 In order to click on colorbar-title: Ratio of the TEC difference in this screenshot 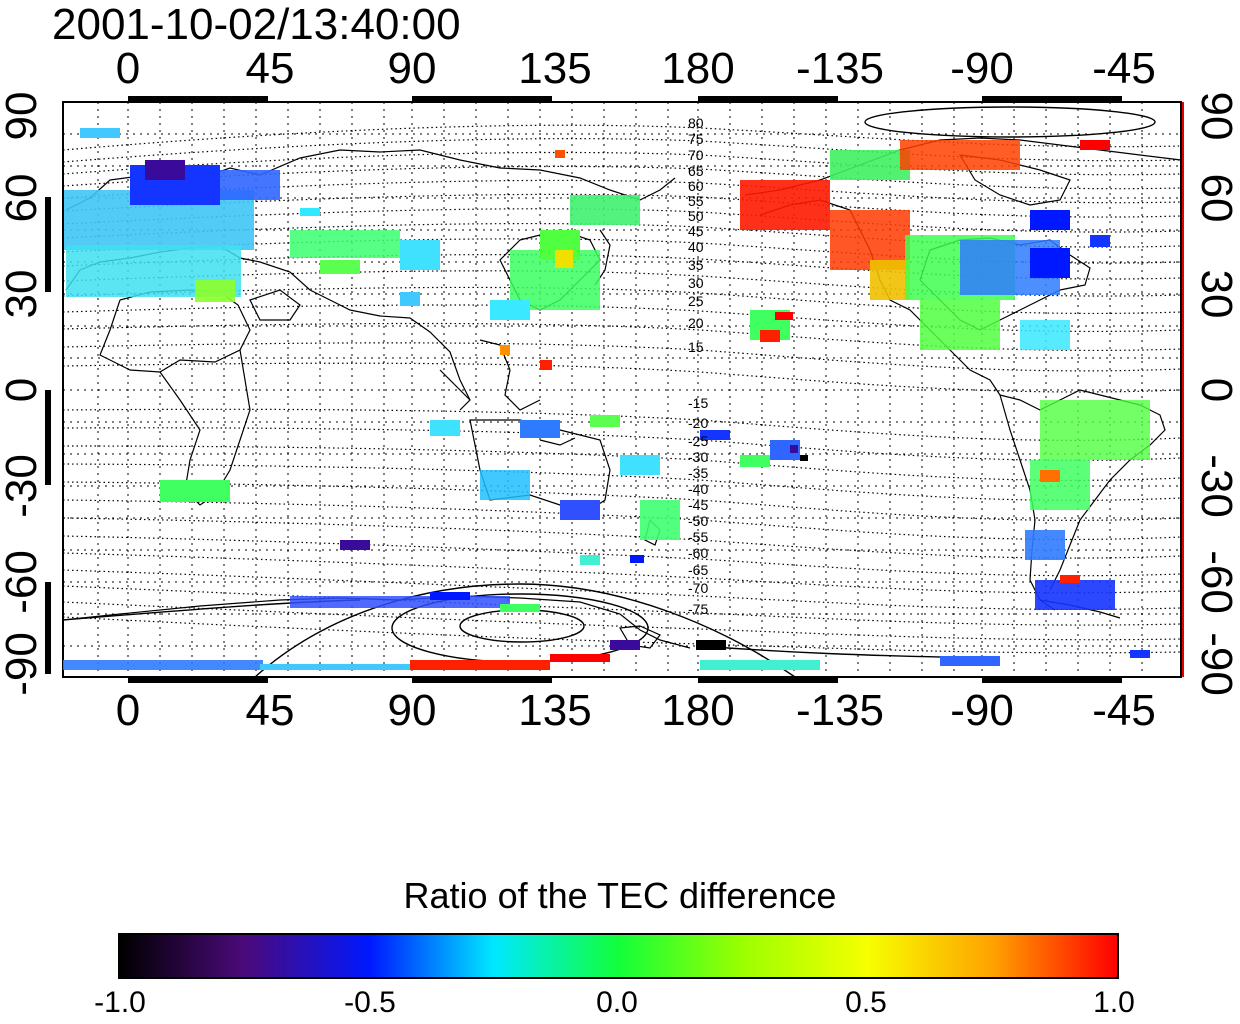, I will do `click(620, 895)`.